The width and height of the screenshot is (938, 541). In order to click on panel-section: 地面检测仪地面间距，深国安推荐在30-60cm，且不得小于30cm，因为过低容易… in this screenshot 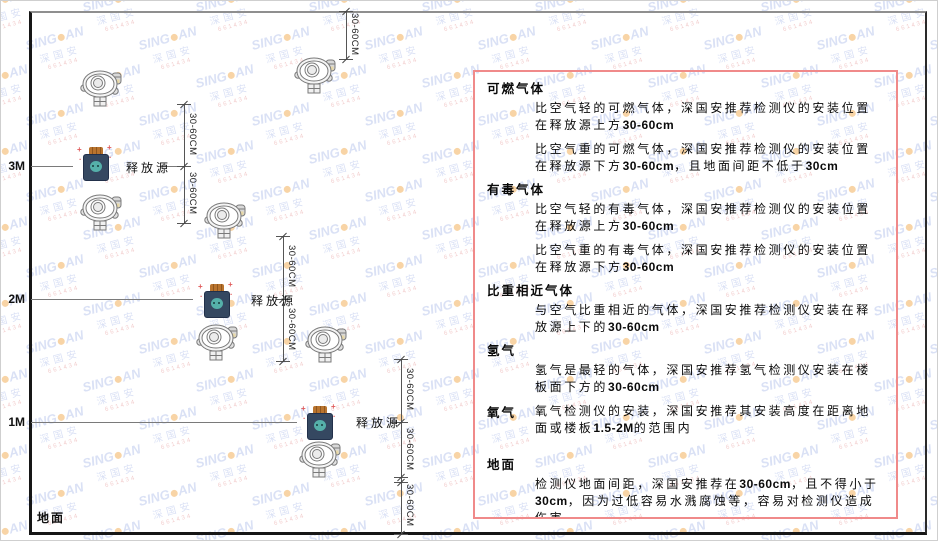, I will do `click(685, 488)`.